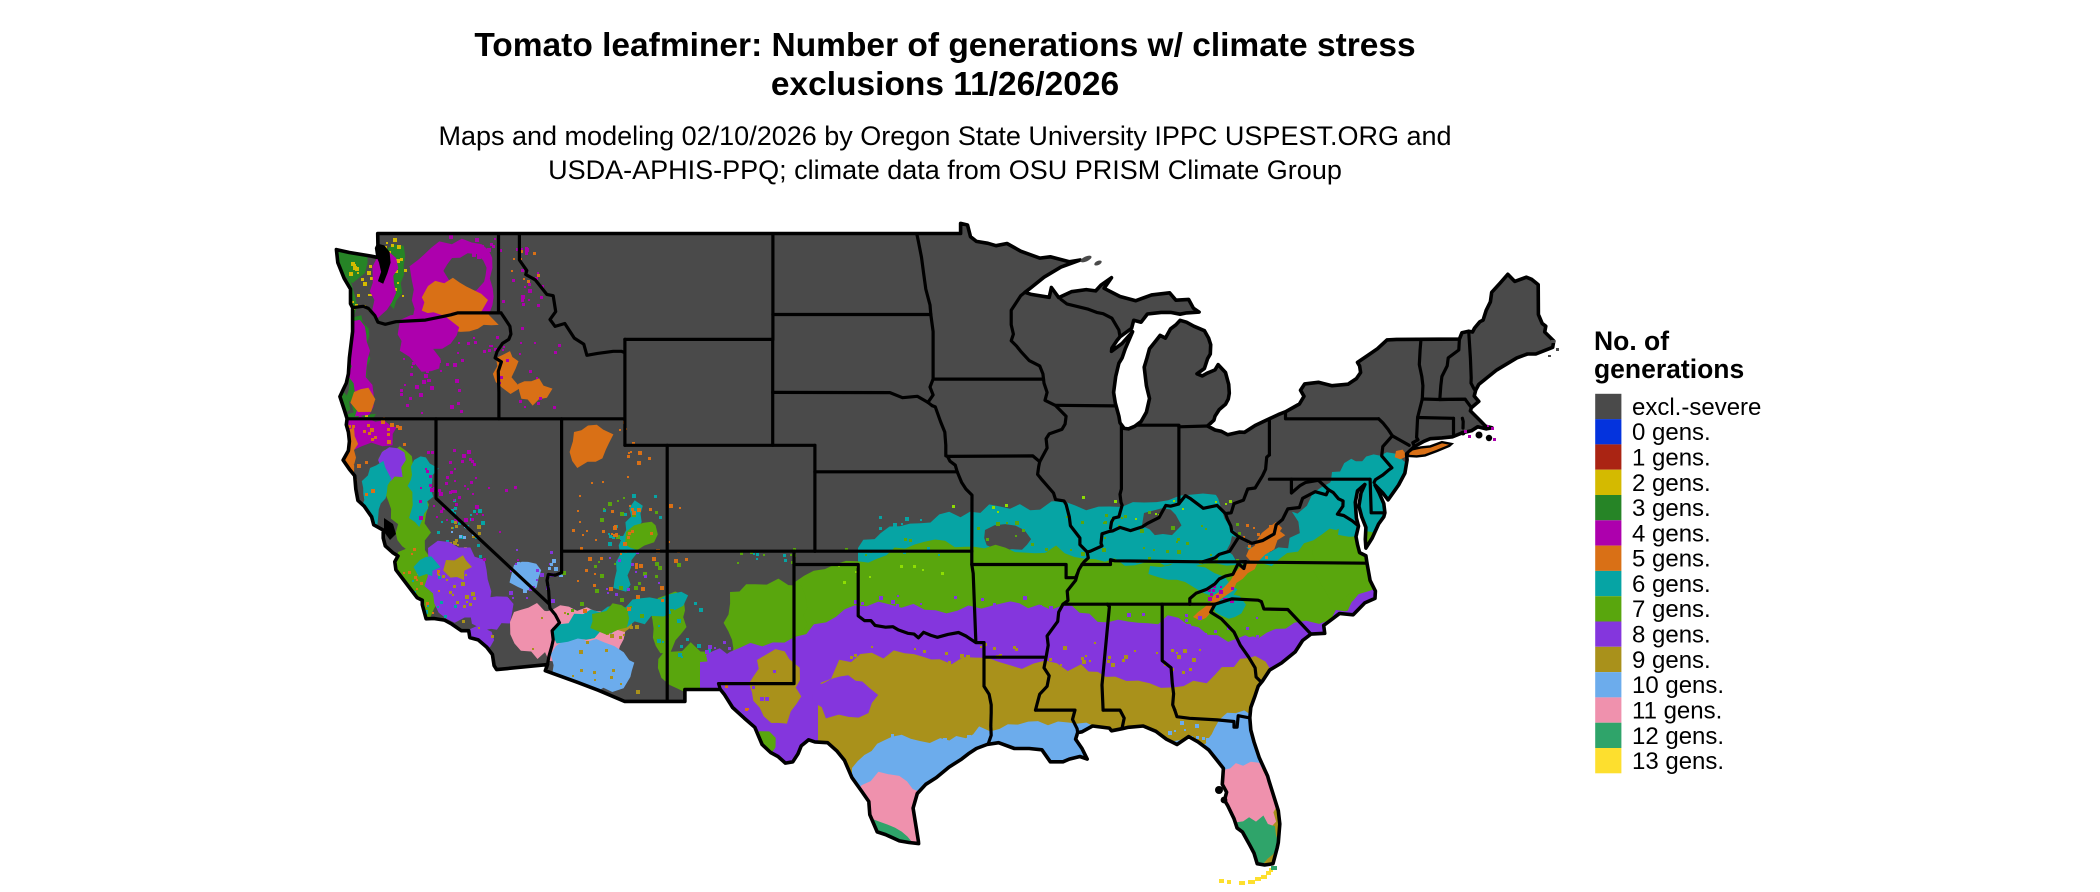 This screenshot has width=2100, height=892. What do you see at coordinates (1678, 736) in the screenshot?
I see `svg-text: 12 gens.` at bounding box center [1678, 736].